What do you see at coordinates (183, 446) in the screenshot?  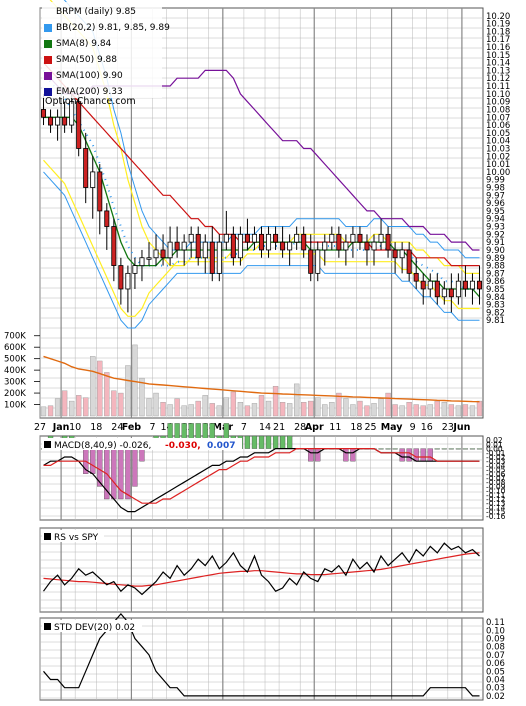 I see `macd-legend-signal: -0.030,` at bounding box center [183, 446].